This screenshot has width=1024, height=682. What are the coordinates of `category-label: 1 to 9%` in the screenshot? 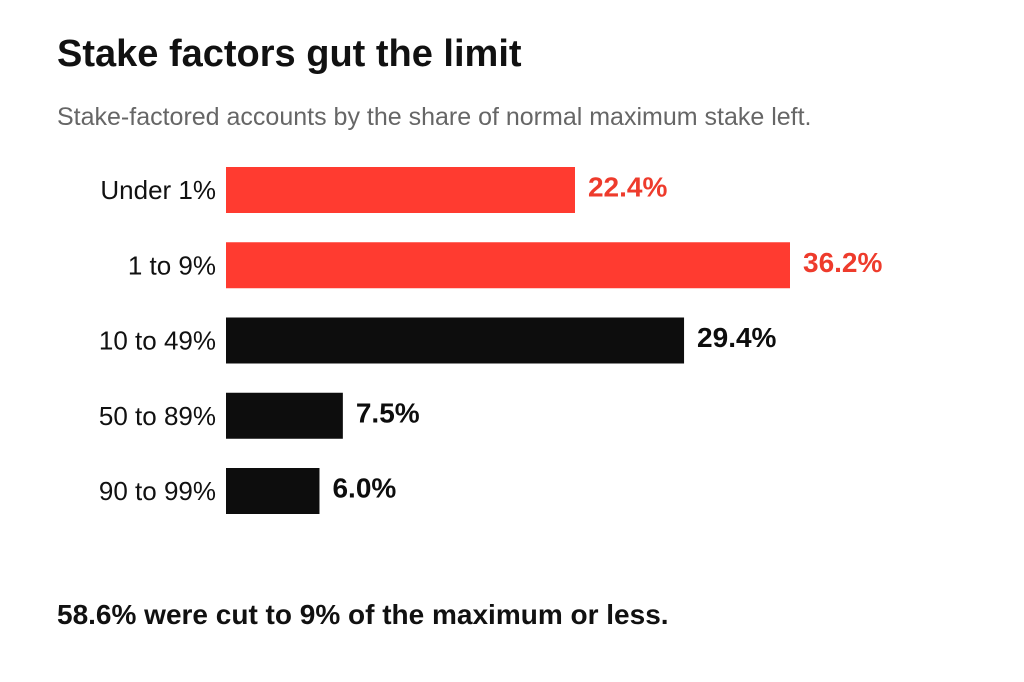 It's located at (172, 265).